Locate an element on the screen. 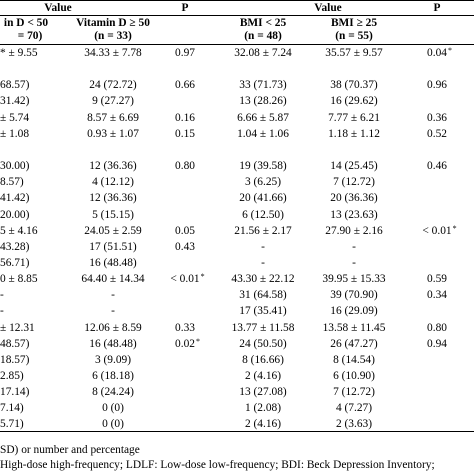  table-cell: 7.77 ± 6.21 is located at coordinates (354, 118).